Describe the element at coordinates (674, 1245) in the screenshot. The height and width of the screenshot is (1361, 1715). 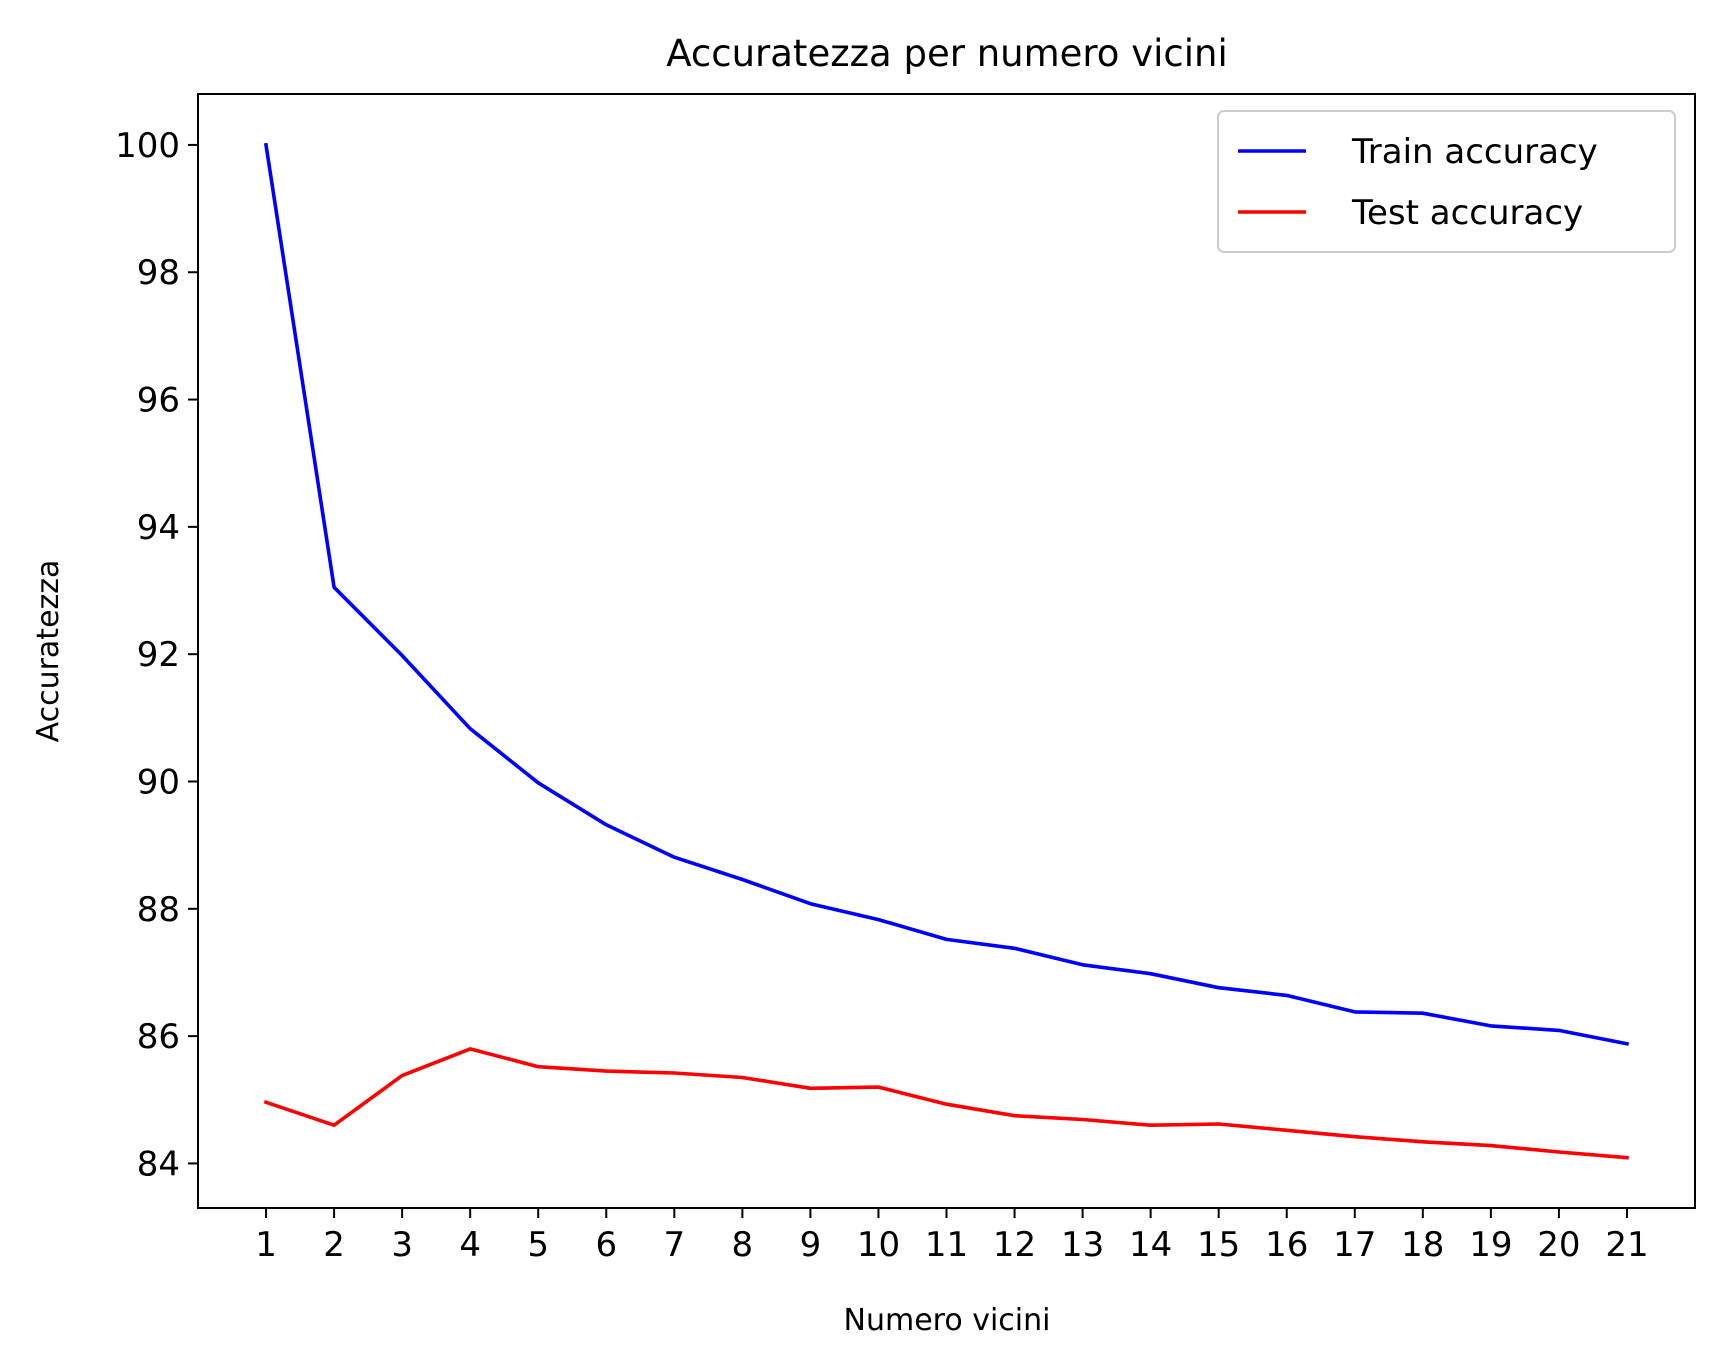
I see `x-tick-label: 7` at that location.